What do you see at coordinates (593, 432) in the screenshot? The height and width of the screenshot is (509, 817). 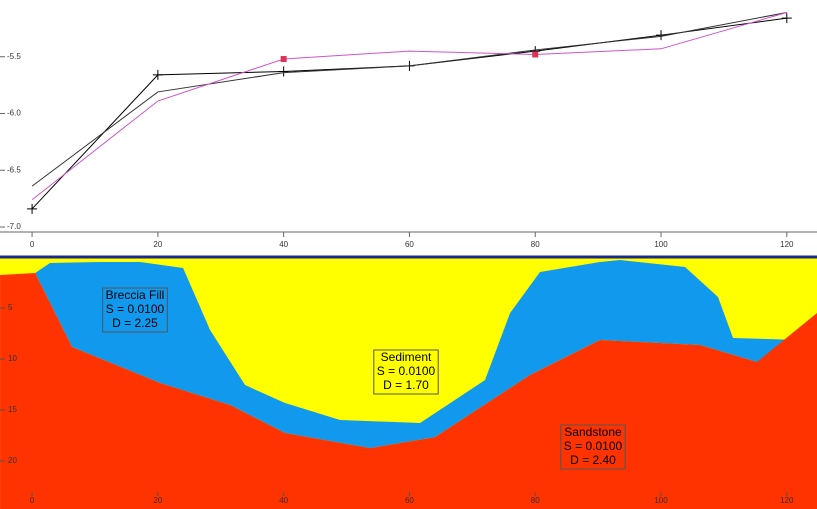 I see `label-text: Sandstone` at bounding box center [593, 432].